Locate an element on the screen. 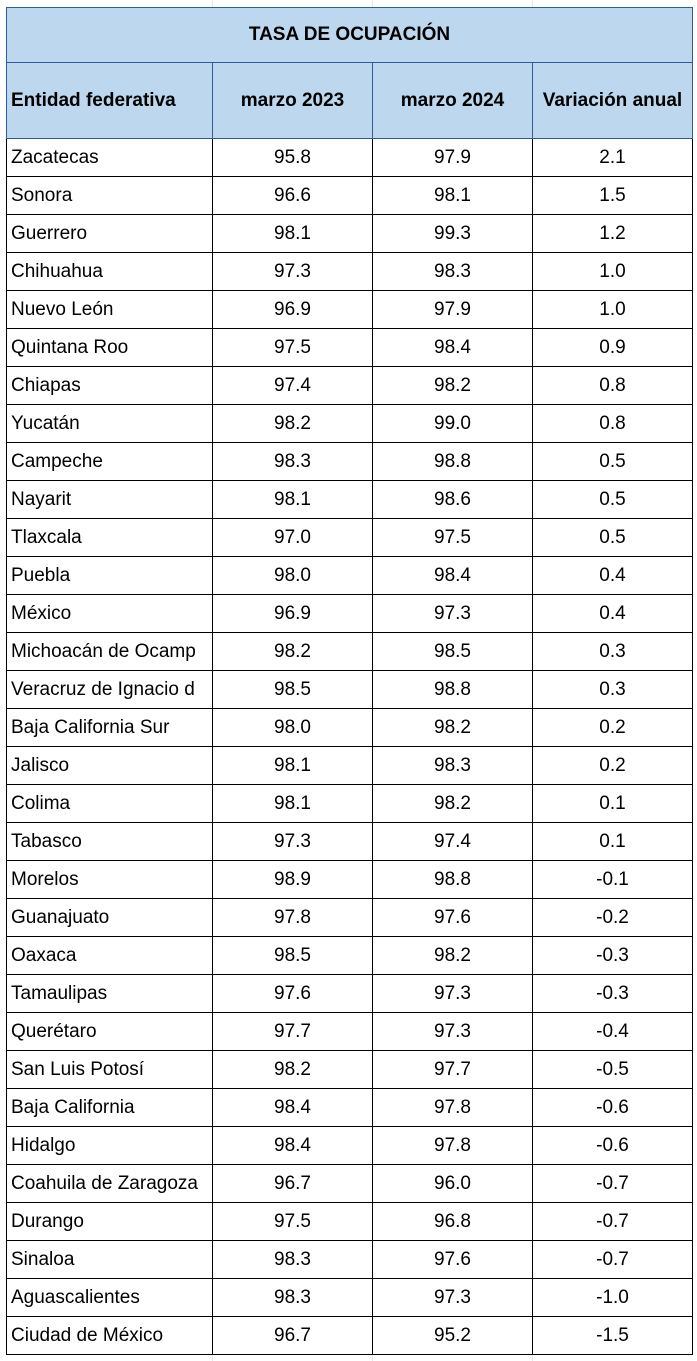  cell-marzo-2023: 98.9 is located at coordinates (292, 879).